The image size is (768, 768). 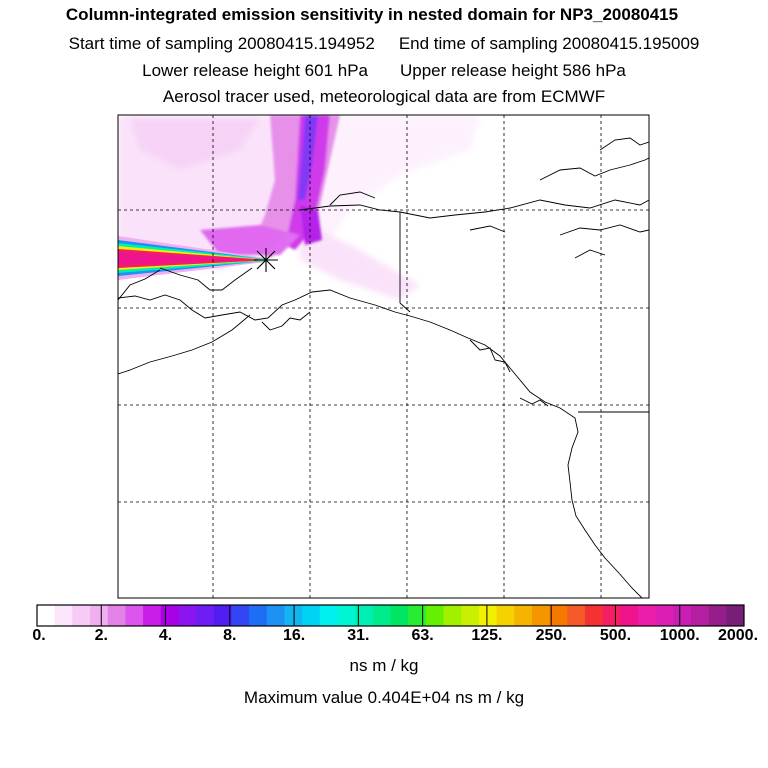 What do you see at coordinates (524, 312) in the screenshot?
I see `borders` at bounding box center [524, 312].